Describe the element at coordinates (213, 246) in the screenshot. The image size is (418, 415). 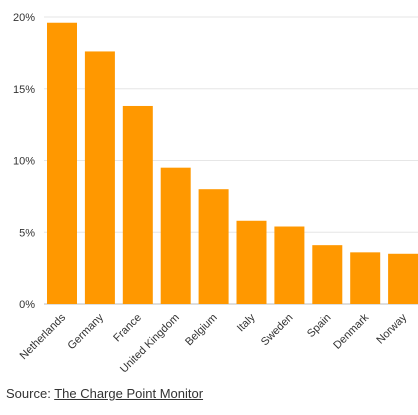
I see `bar-belgium` at that location.